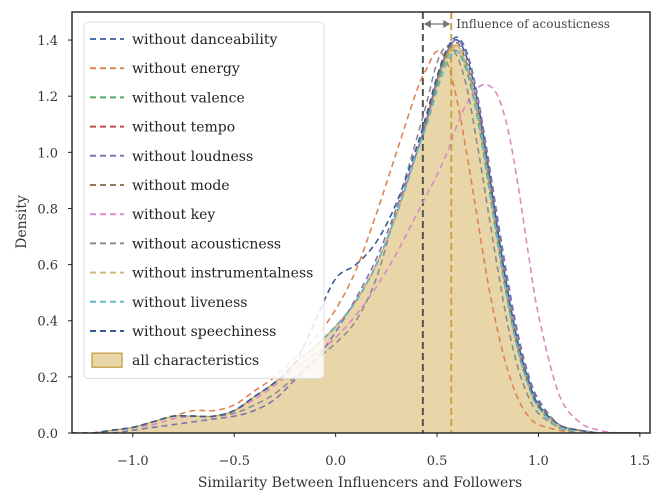  I want to click on annotation-arrowhead-right, so click(447, 24).